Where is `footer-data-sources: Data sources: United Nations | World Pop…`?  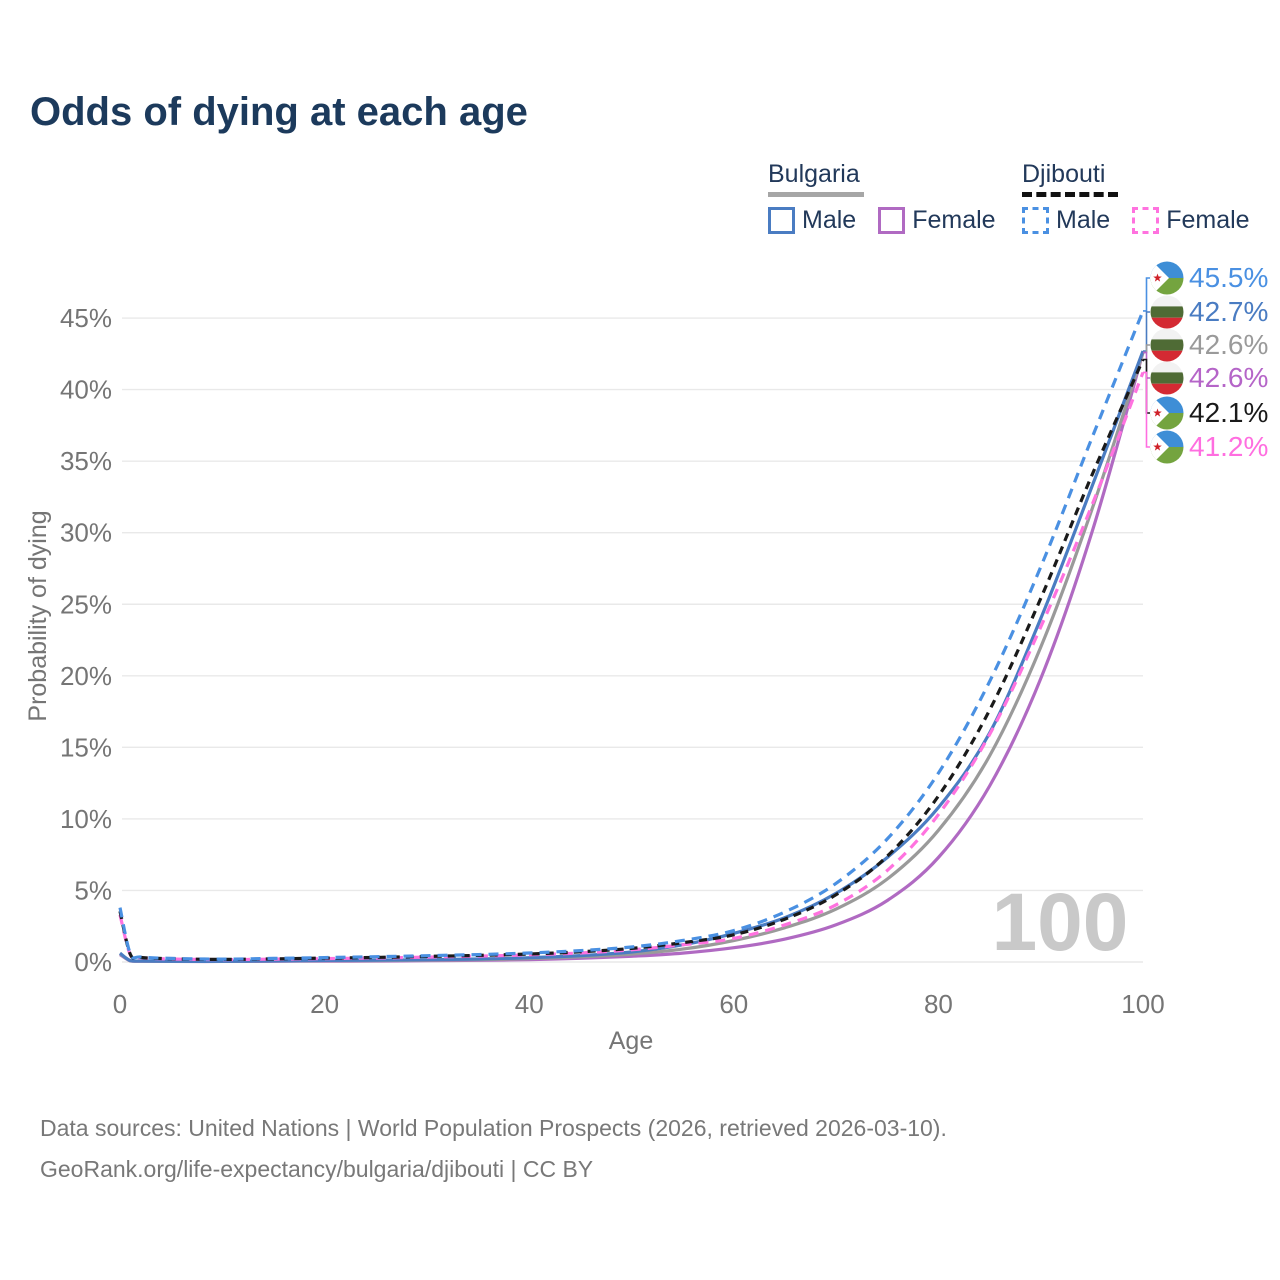
footer-data-sources: Data sources: United Nations | World Pop… is located at coordinates (493, 1128).